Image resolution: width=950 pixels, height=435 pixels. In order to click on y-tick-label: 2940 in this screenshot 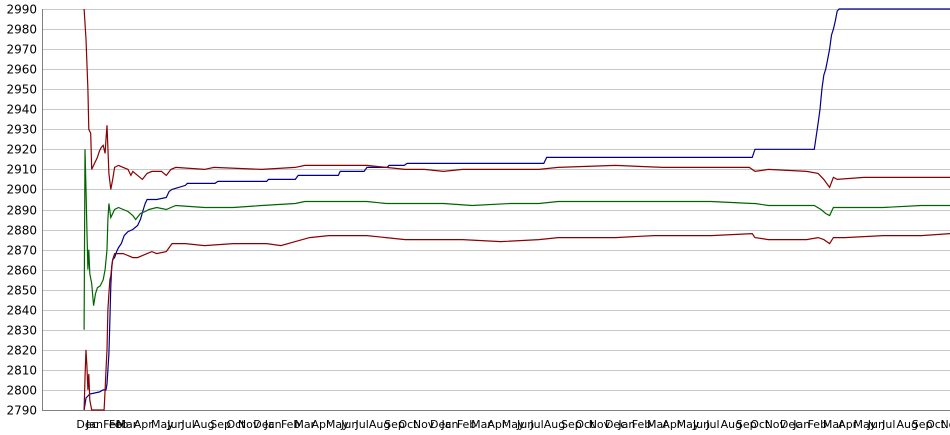, I will do `click(21, 110)`.